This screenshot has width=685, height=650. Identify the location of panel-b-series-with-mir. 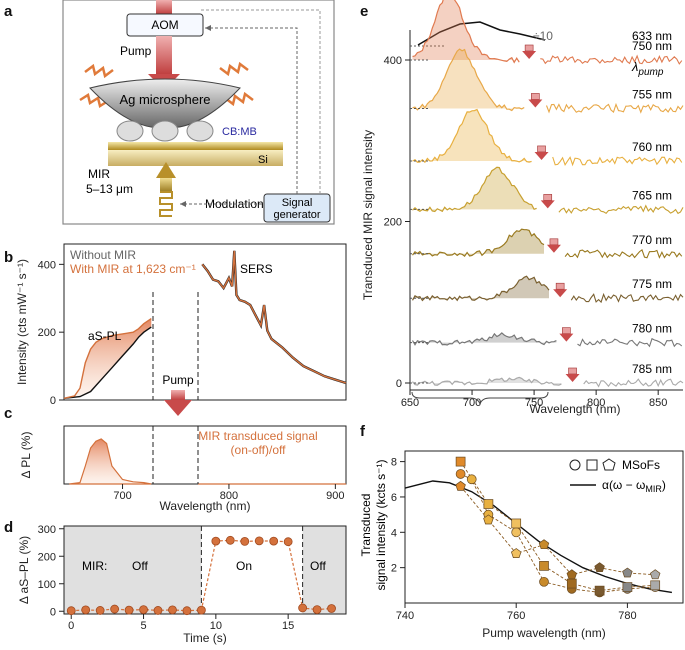
(107, 358).